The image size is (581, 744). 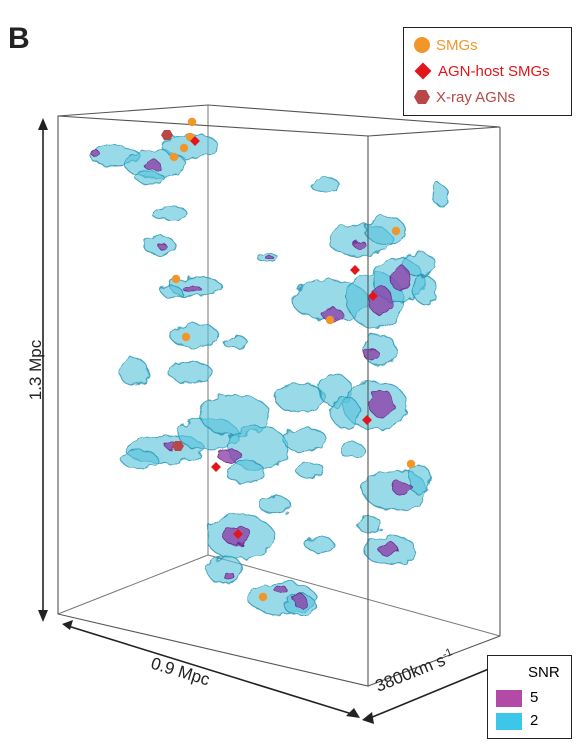 I want to click on legend-item-agn-host: AGN-host SMGs, so click(x=482, y=71).